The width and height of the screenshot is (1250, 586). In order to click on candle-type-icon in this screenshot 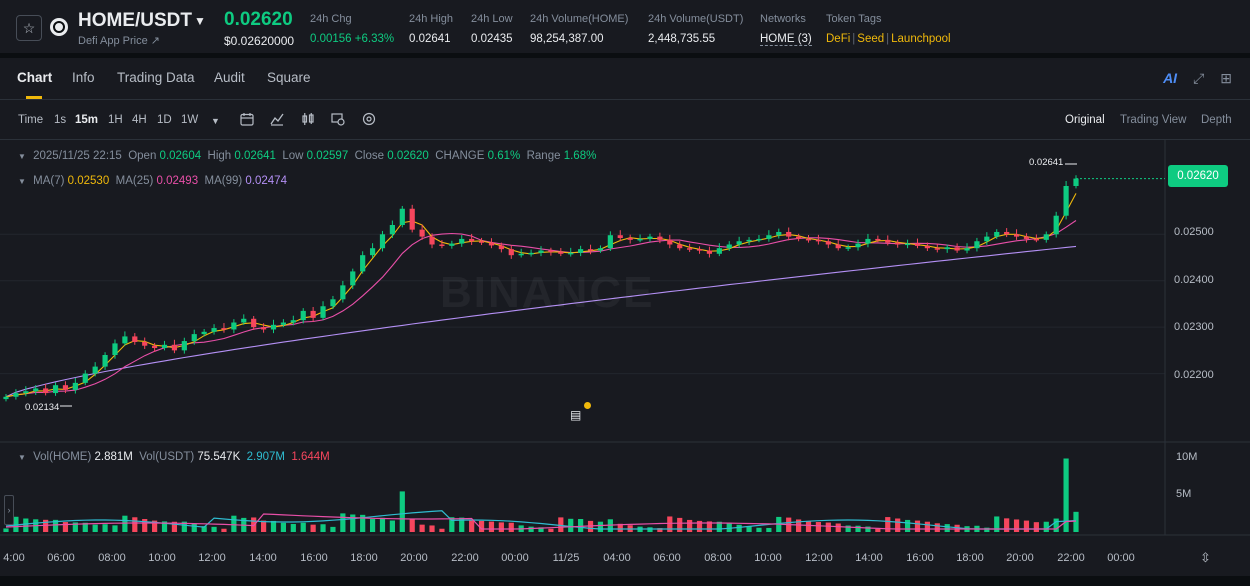, I will do `click(308, 119)`.